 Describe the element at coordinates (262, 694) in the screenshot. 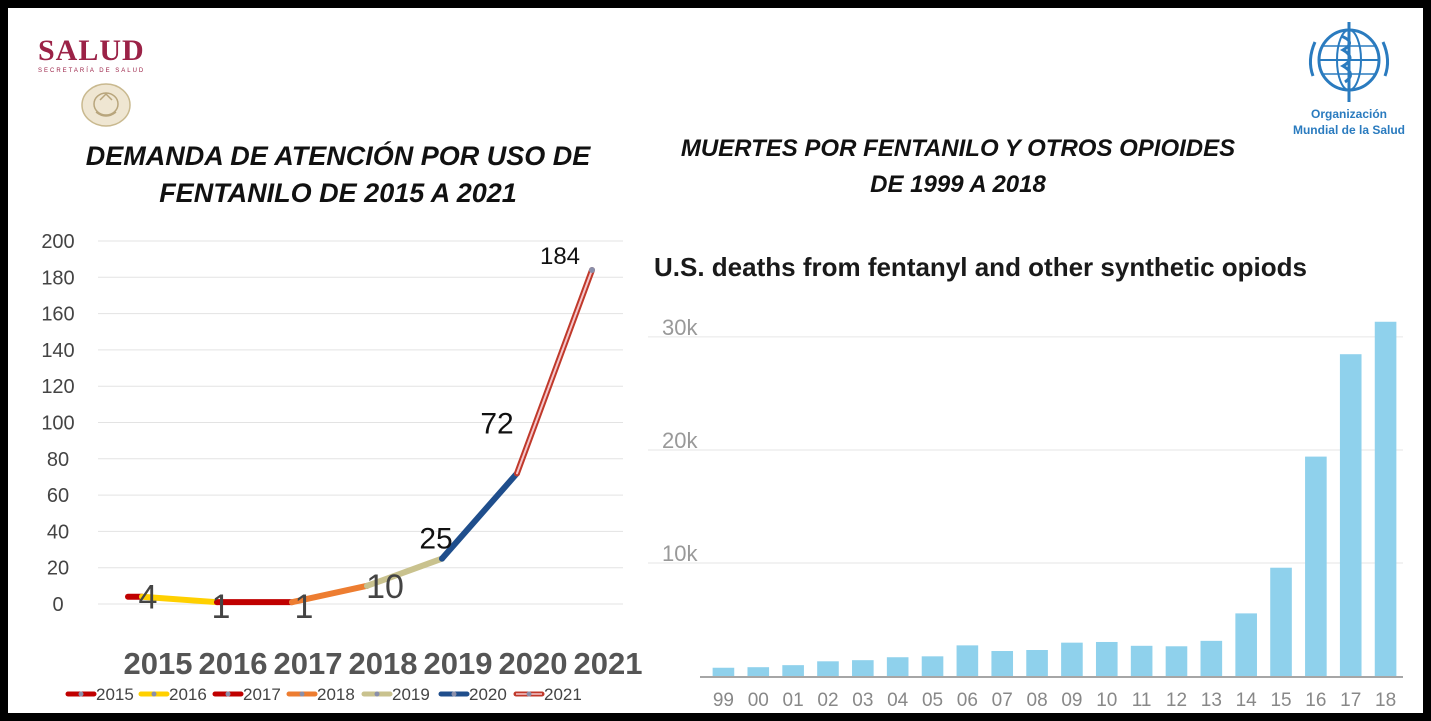

I see `legend-label: 2017` at that location.